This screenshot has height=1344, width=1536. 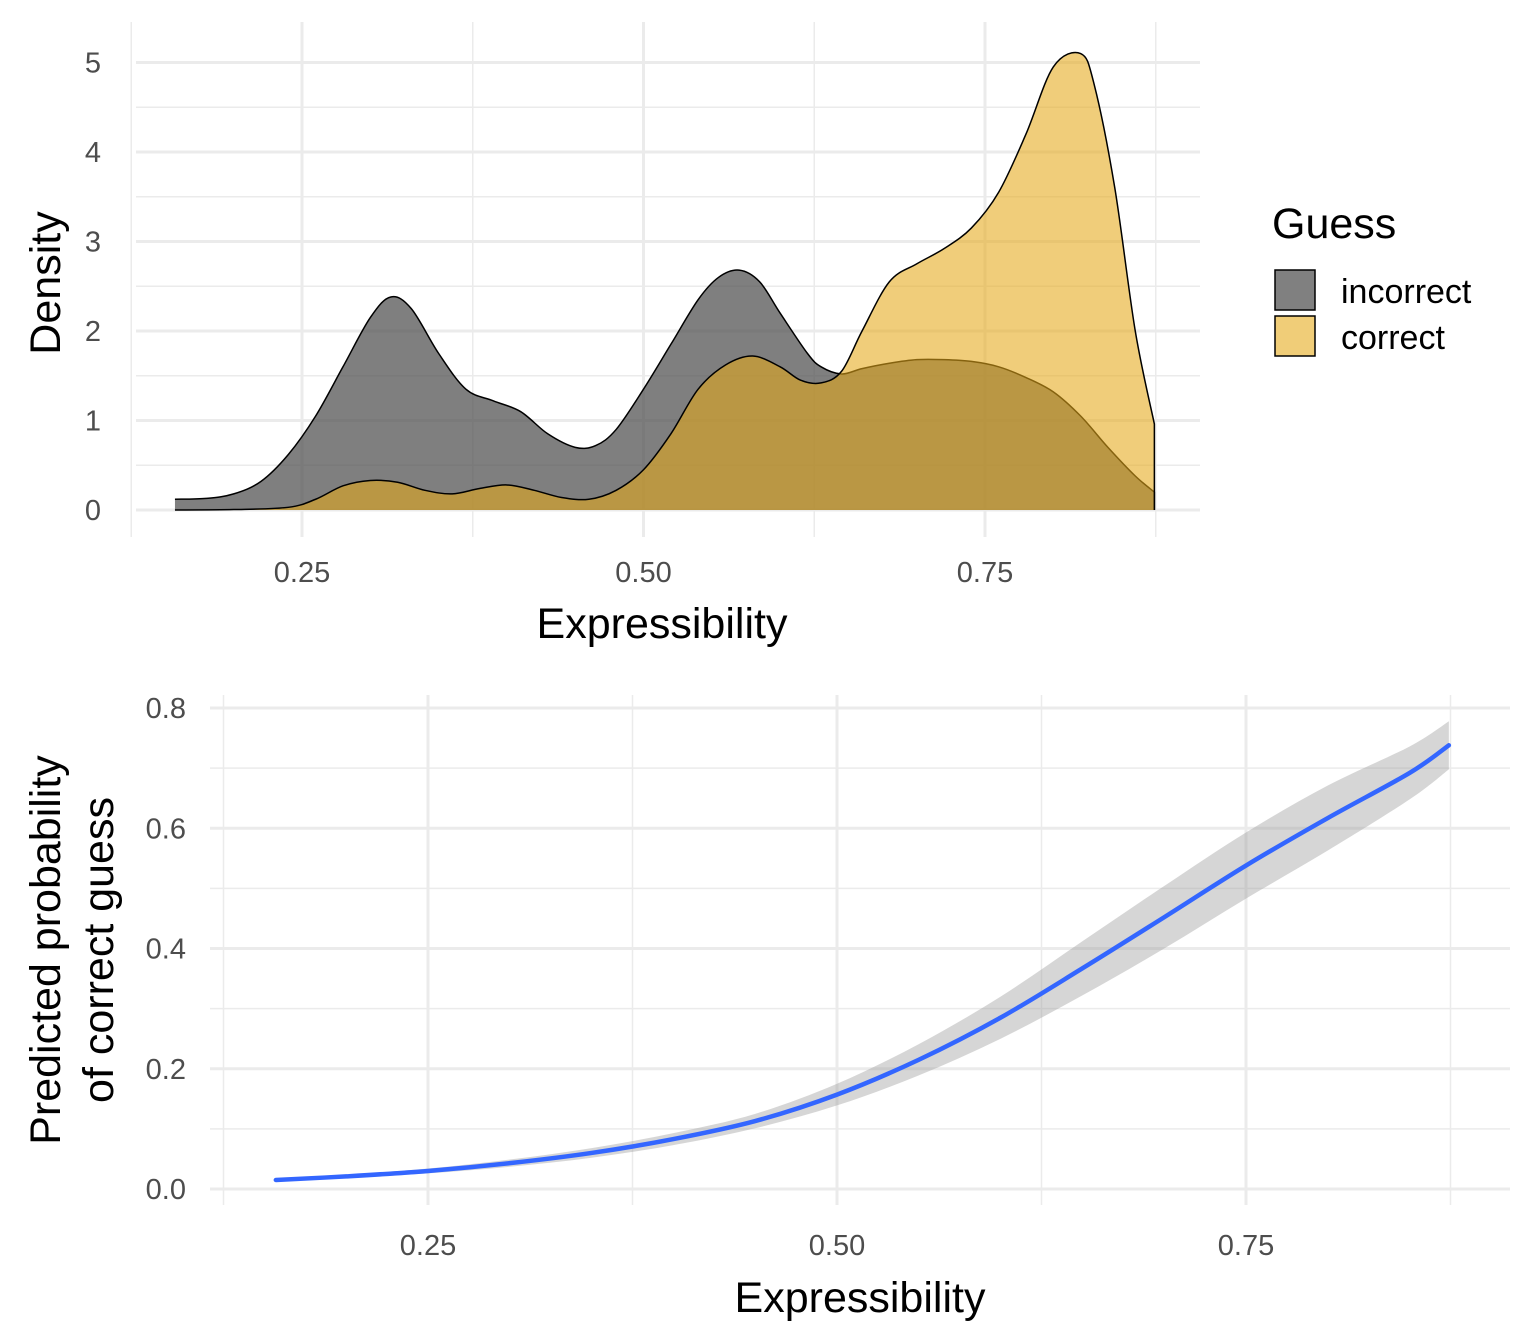 I want to click on density-y-tick-label: 3, so click(x=93, y=243).